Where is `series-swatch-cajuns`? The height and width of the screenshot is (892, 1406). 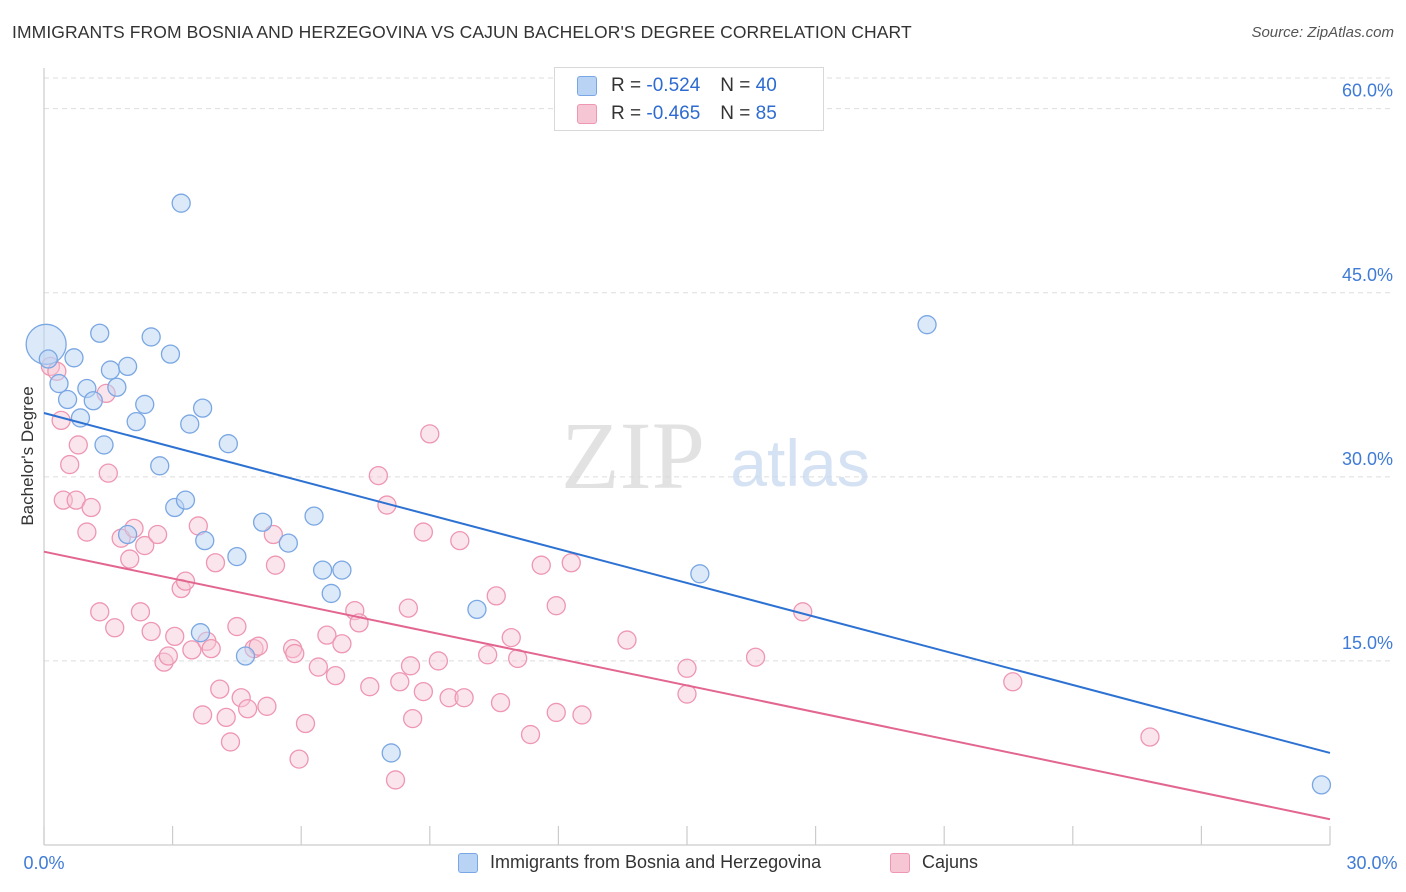 series-swatch-cajuns is located at coordinates (900, 862).